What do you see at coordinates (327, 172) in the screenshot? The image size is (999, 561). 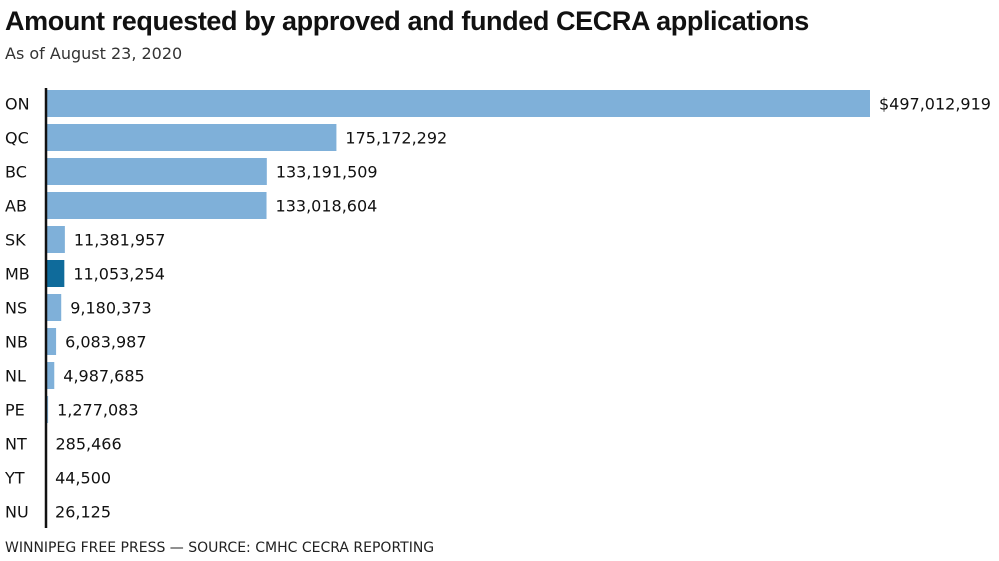 I see `value-label-bc: 133,191,509` at bounding box center [327, 172].